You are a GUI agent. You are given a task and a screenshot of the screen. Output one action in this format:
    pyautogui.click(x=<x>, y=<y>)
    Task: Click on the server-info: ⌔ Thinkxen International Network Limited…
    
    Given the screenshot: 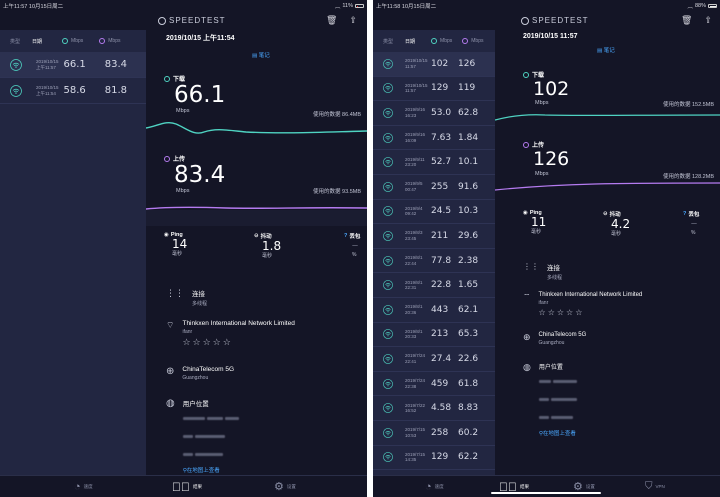 What is the action you would take?
    pyautogui.click(x=582, y=304)
    